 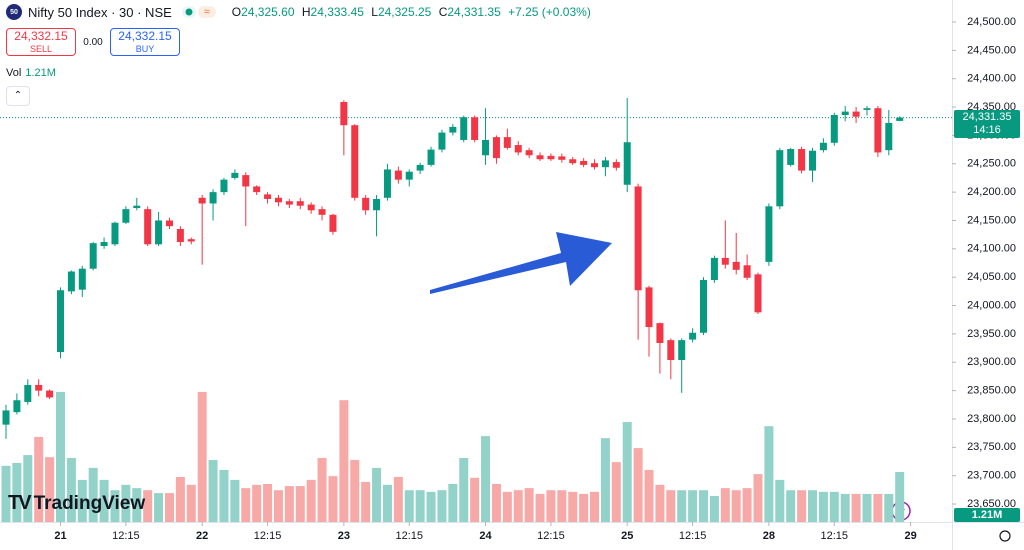 I want to click on collapse-button: ⌃, so click(x=18, y=96).